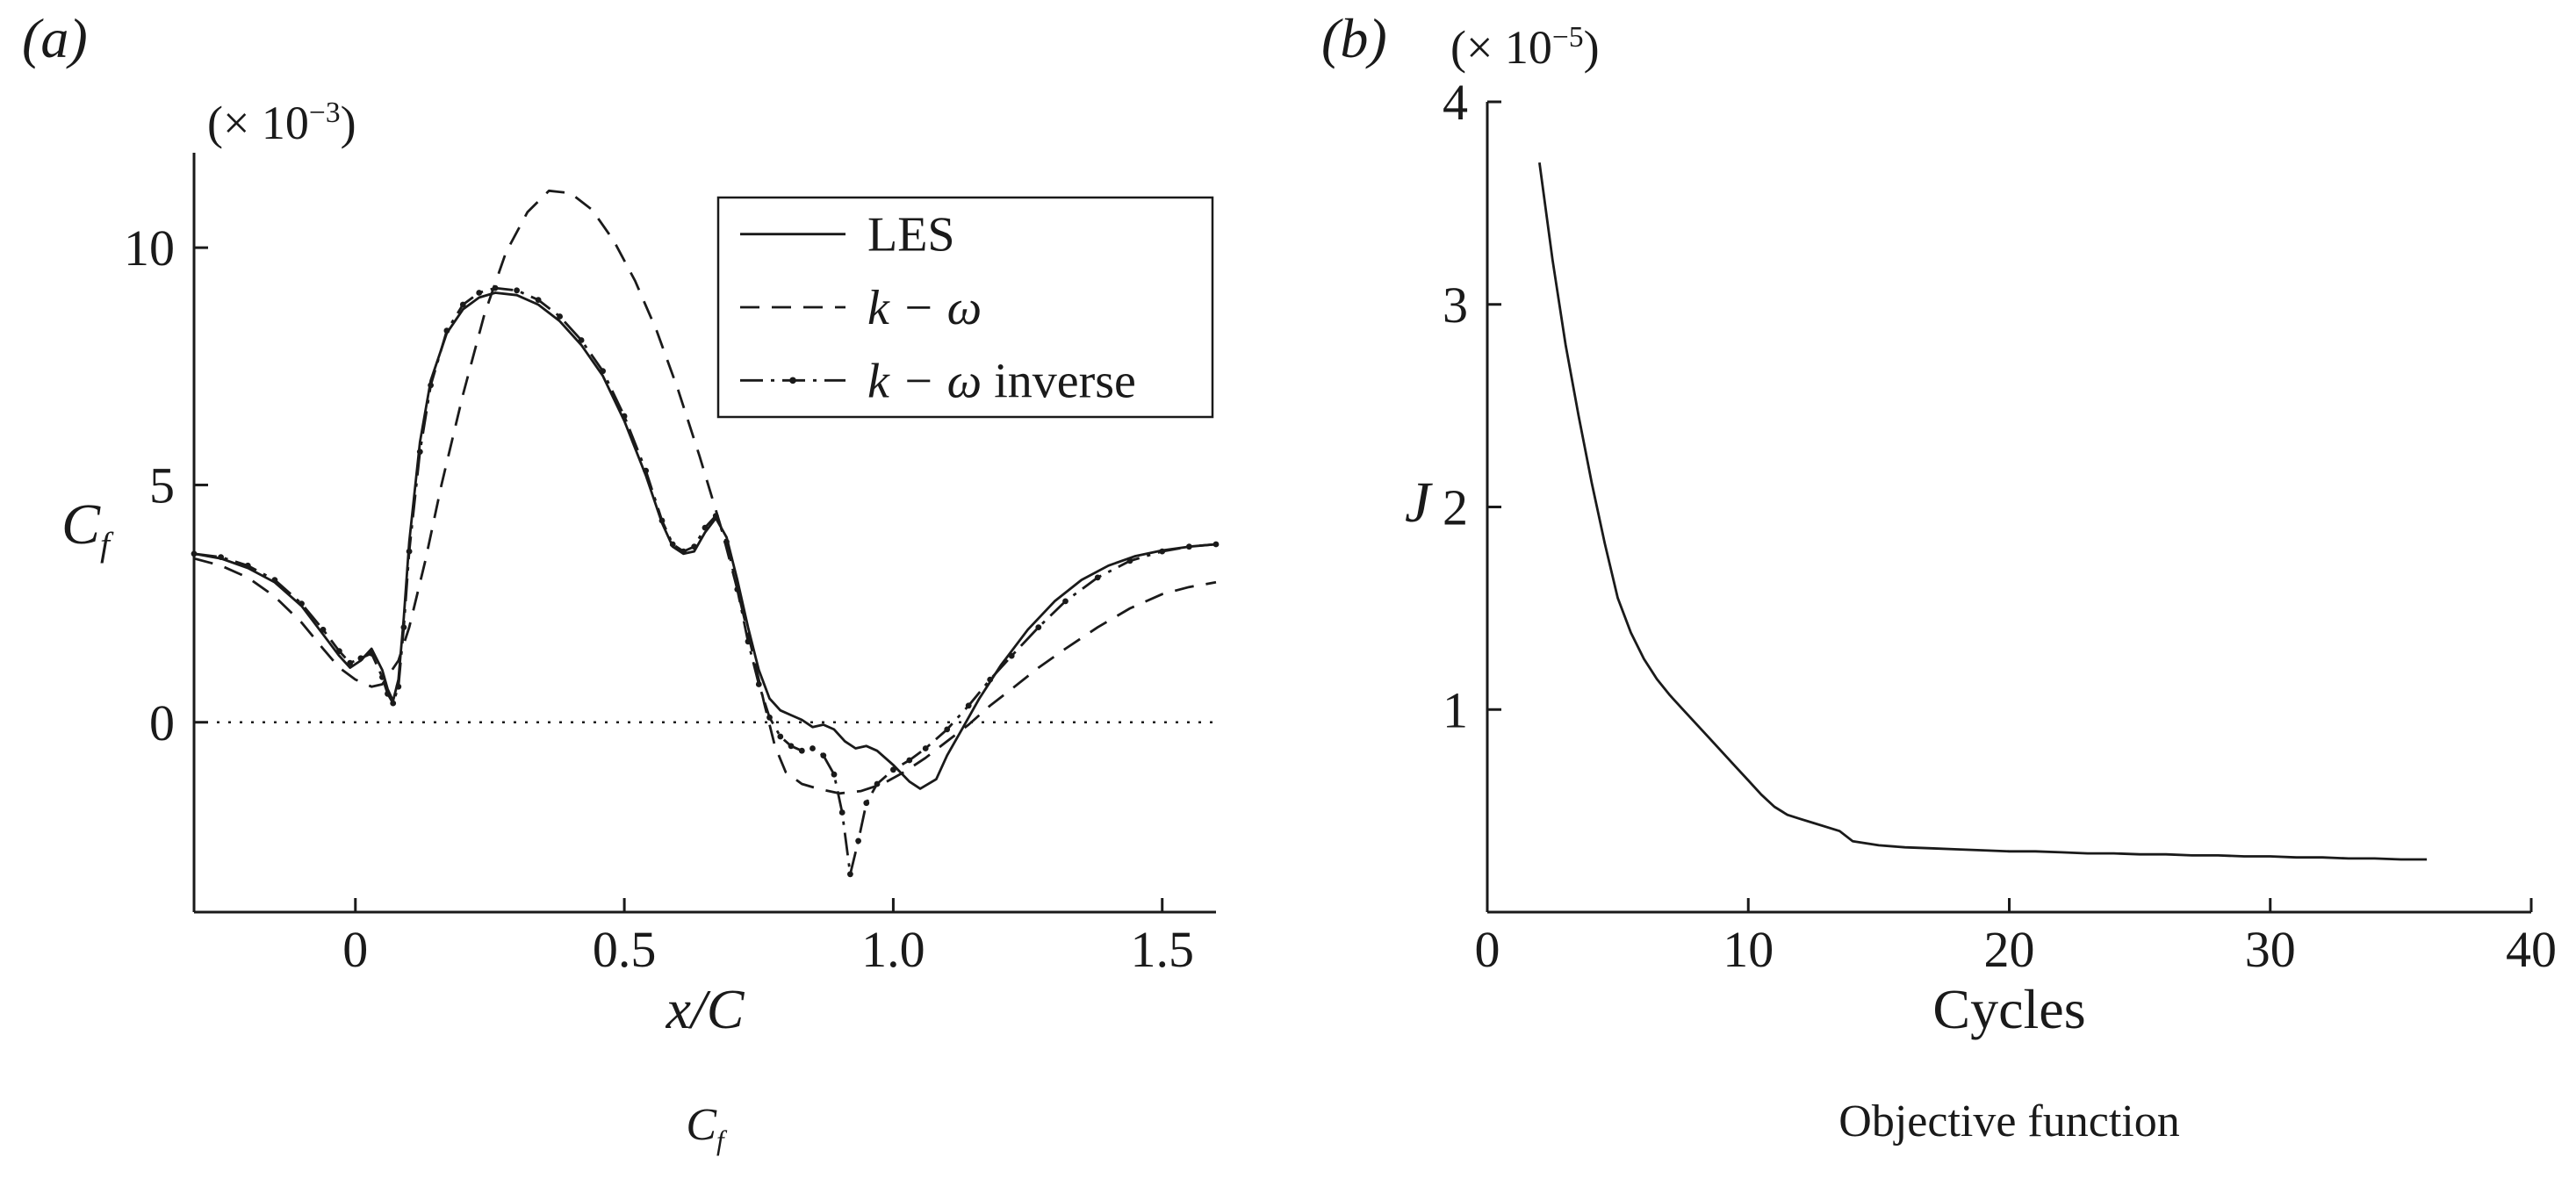 The image size is (2576, 1186). What do you see at coordinates (938, 381) in the screenshot?
I see `legend-entry: k − ω inverse` at bounding box center [938, 381].